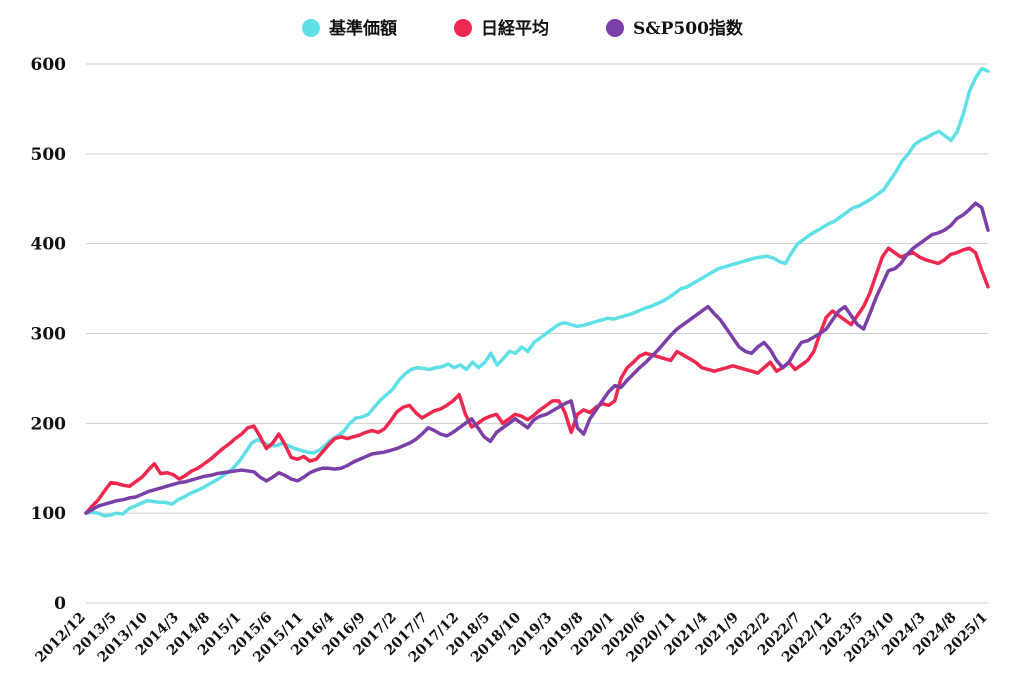  What do you see at coordinates (362, 28) in the screenshot?
I see `legend-label: 基準価額` at bounding box center [362, 28].